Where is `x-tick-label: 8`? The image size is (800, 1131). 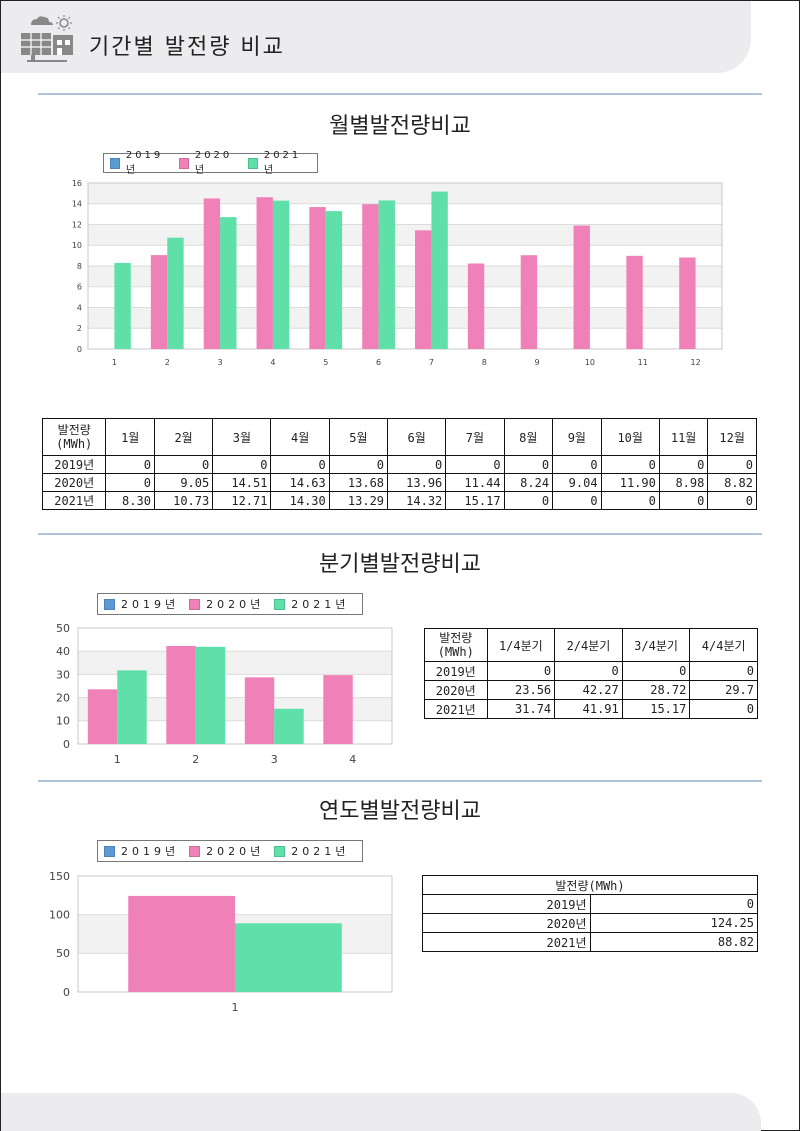
x-tick-label: 8 is located at coordinates (484, 362).